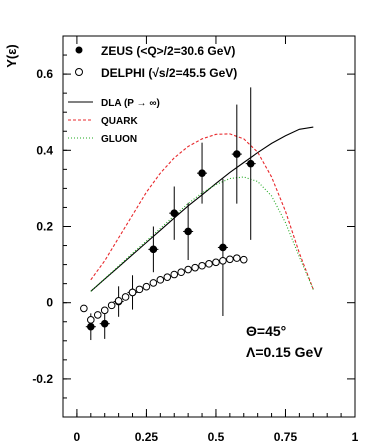  I want to click on annotation-theta: Θ=45°, so click(266, 331).